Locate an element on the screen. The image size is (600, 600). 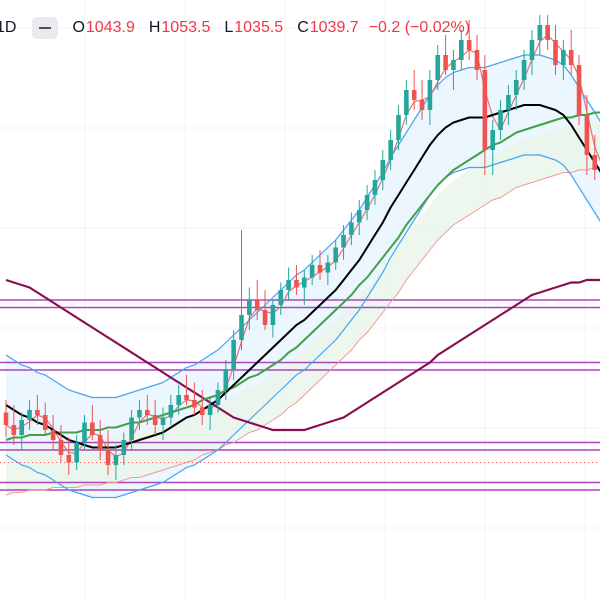
change-value: −0.2 (−0.02%) is located at coordinates (419, 27).